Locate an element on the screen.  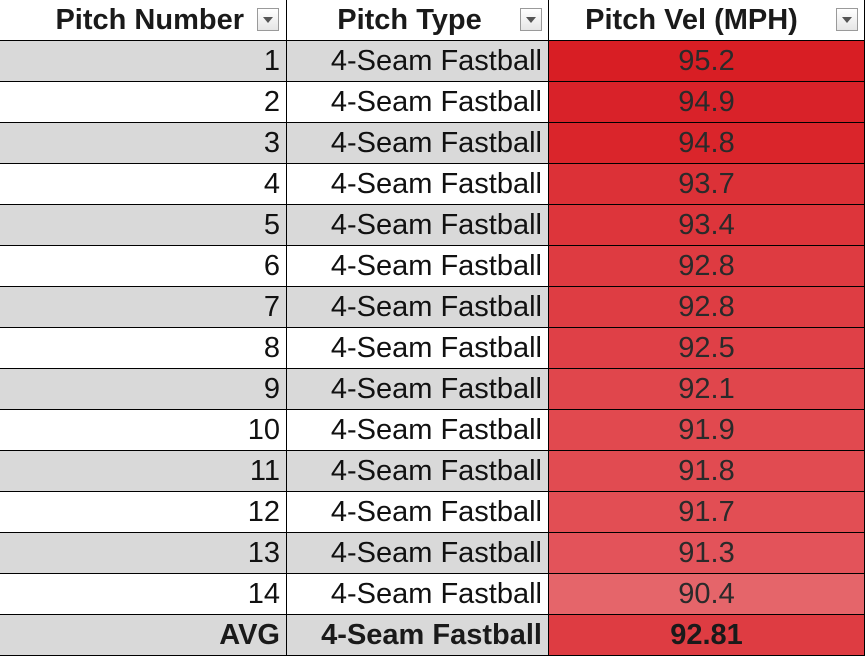
pitch-number-cell: 1 is located at coordinates (143, 61).